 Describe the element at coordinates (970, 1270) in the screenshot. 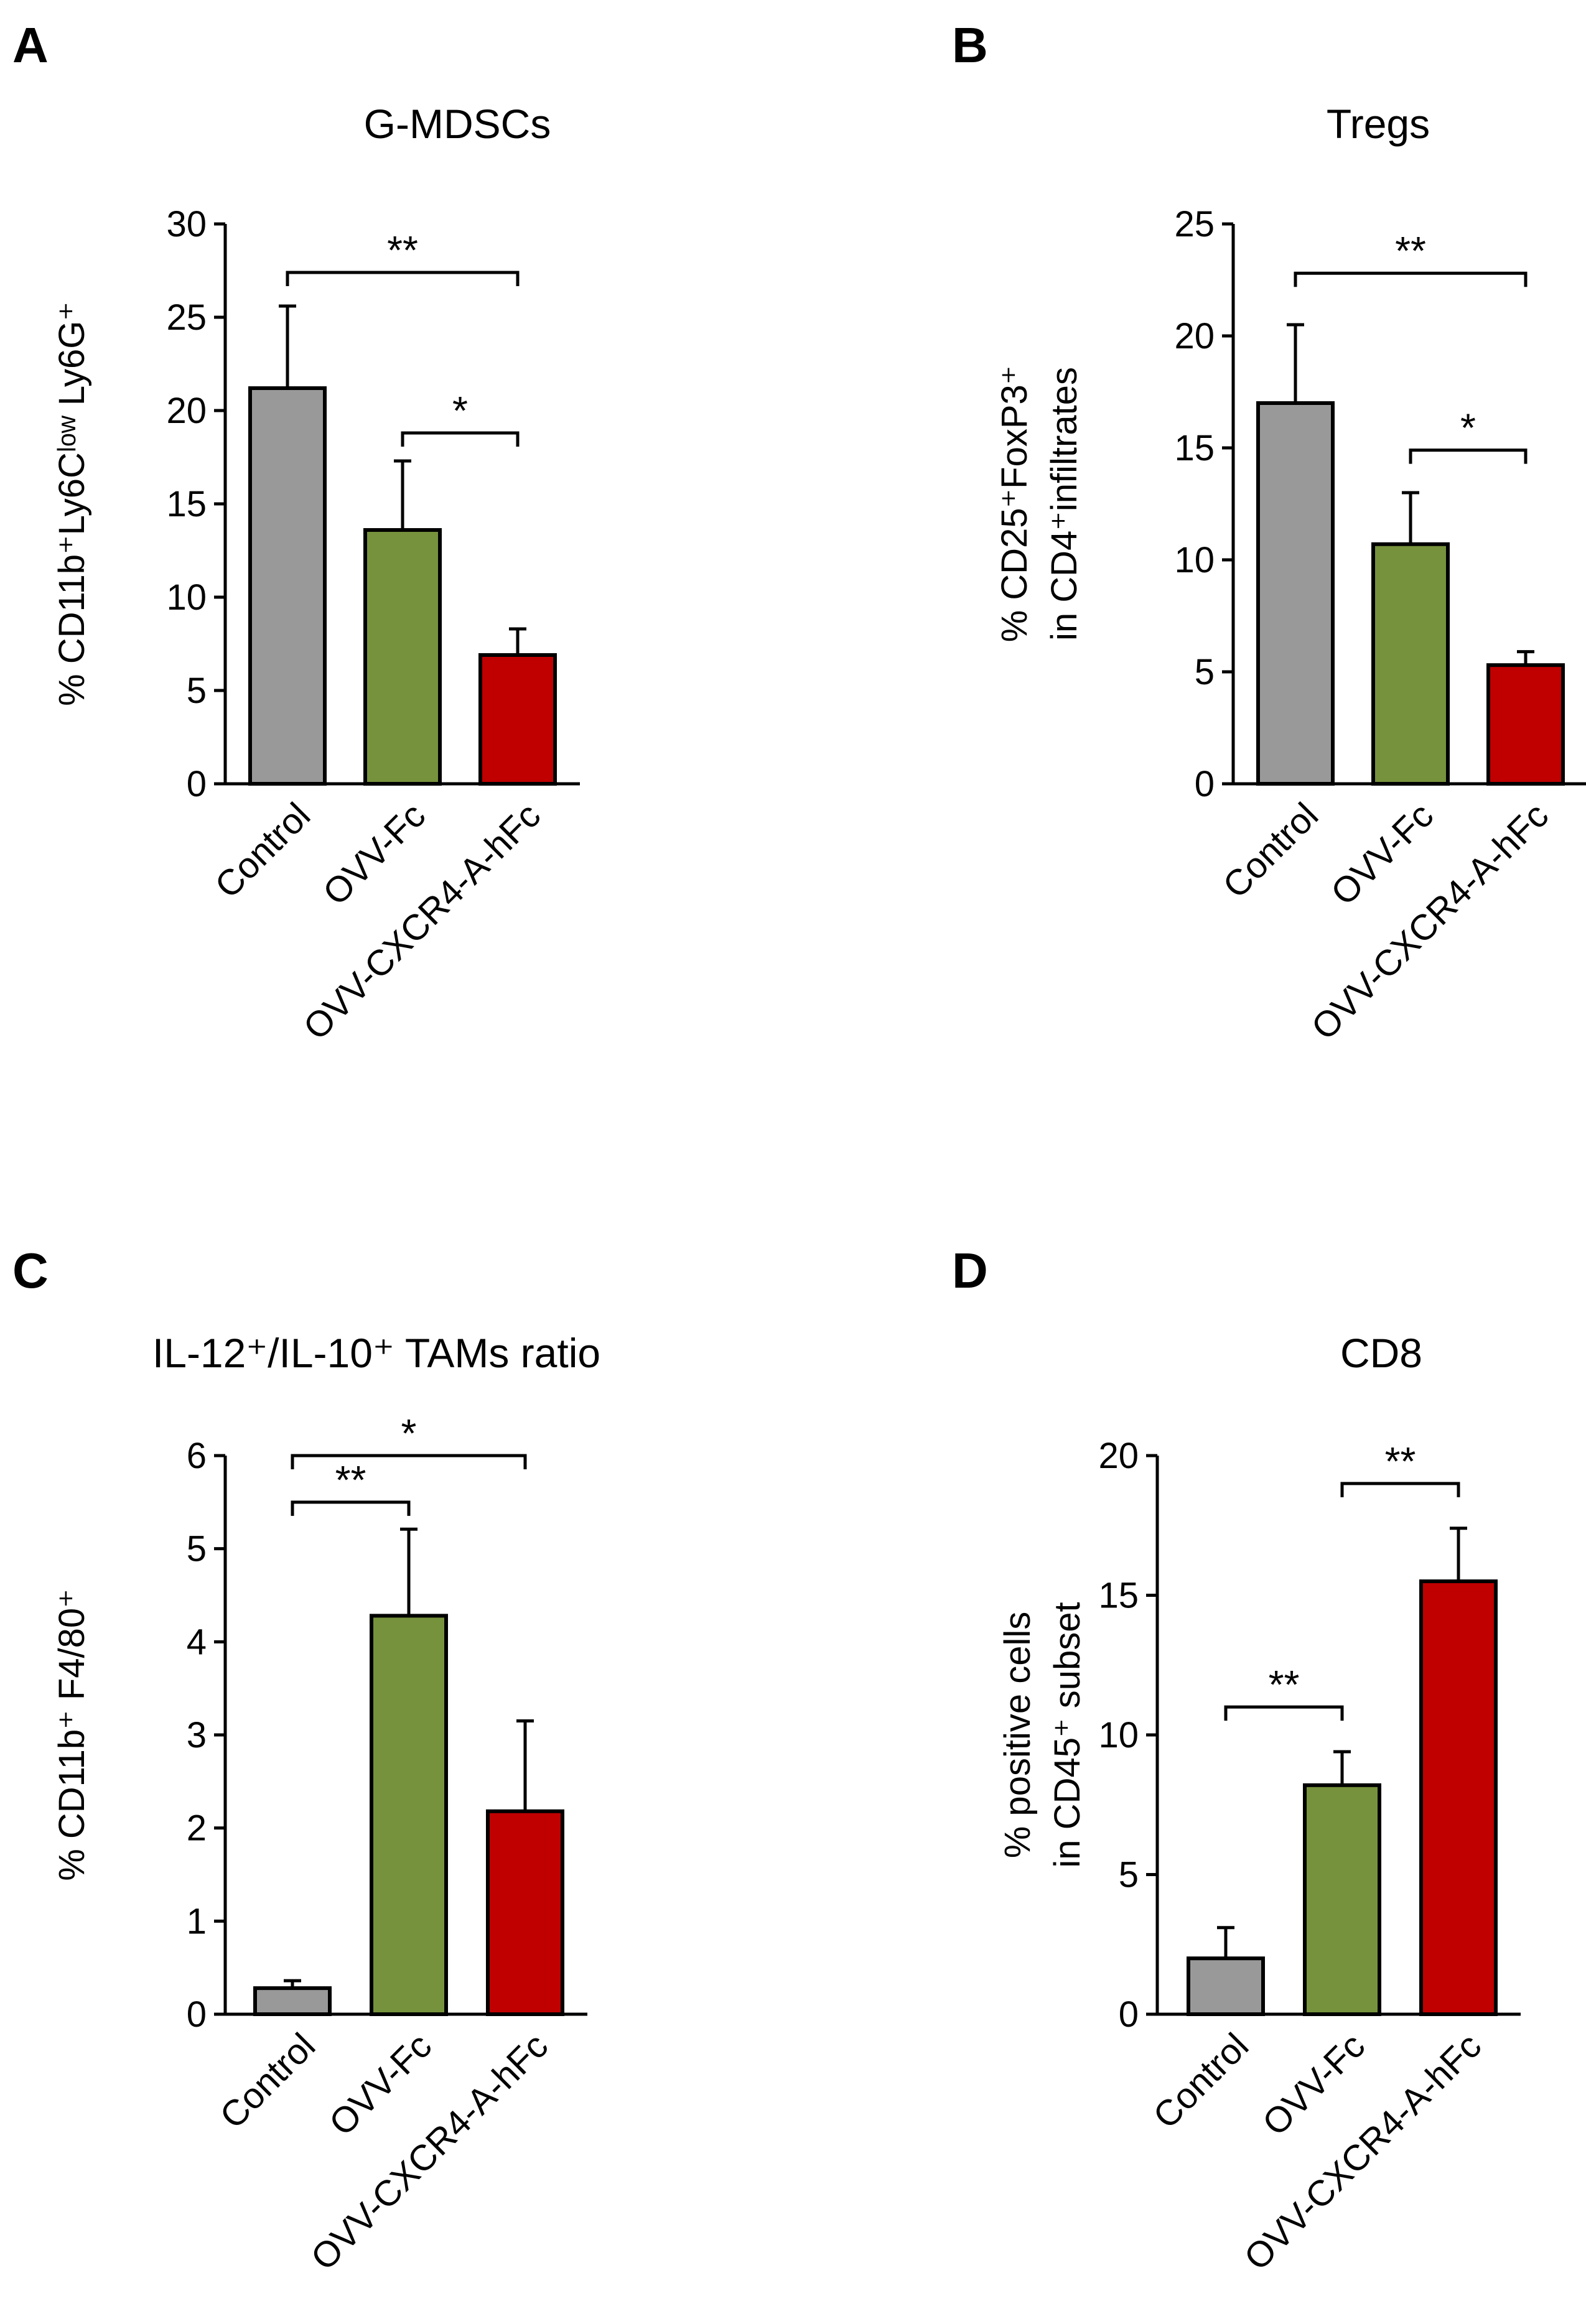

I see `panel-letter: D` at that location.